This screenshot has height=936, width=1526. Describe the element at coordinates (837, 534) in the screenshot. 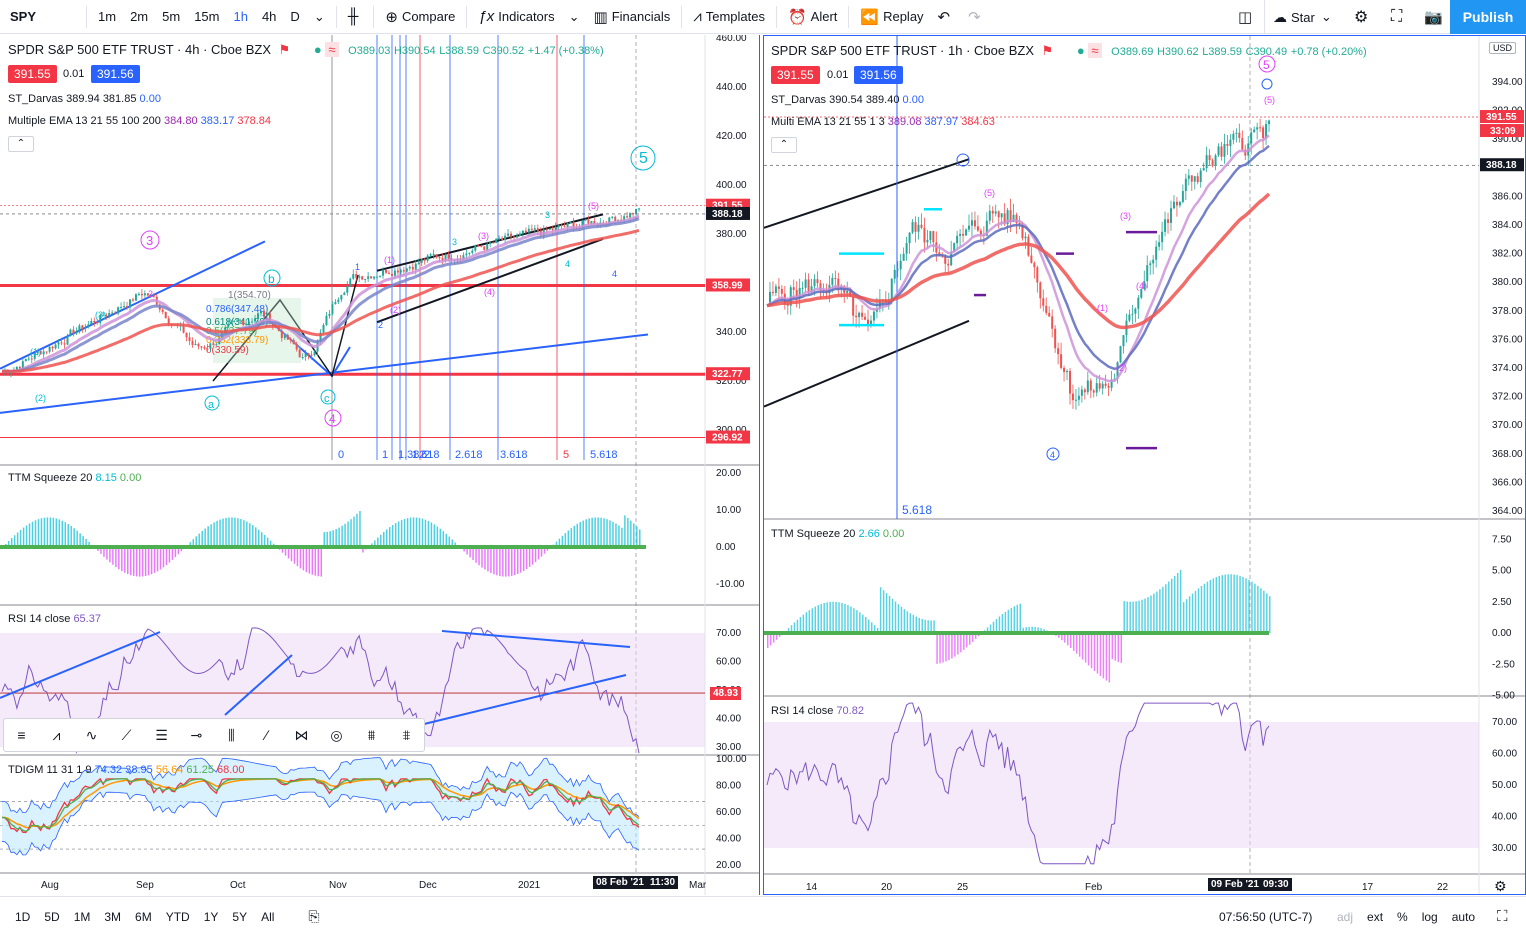

I see `squeeze-legend: TTM Squeeze 20 2.66 0.00` at that location.